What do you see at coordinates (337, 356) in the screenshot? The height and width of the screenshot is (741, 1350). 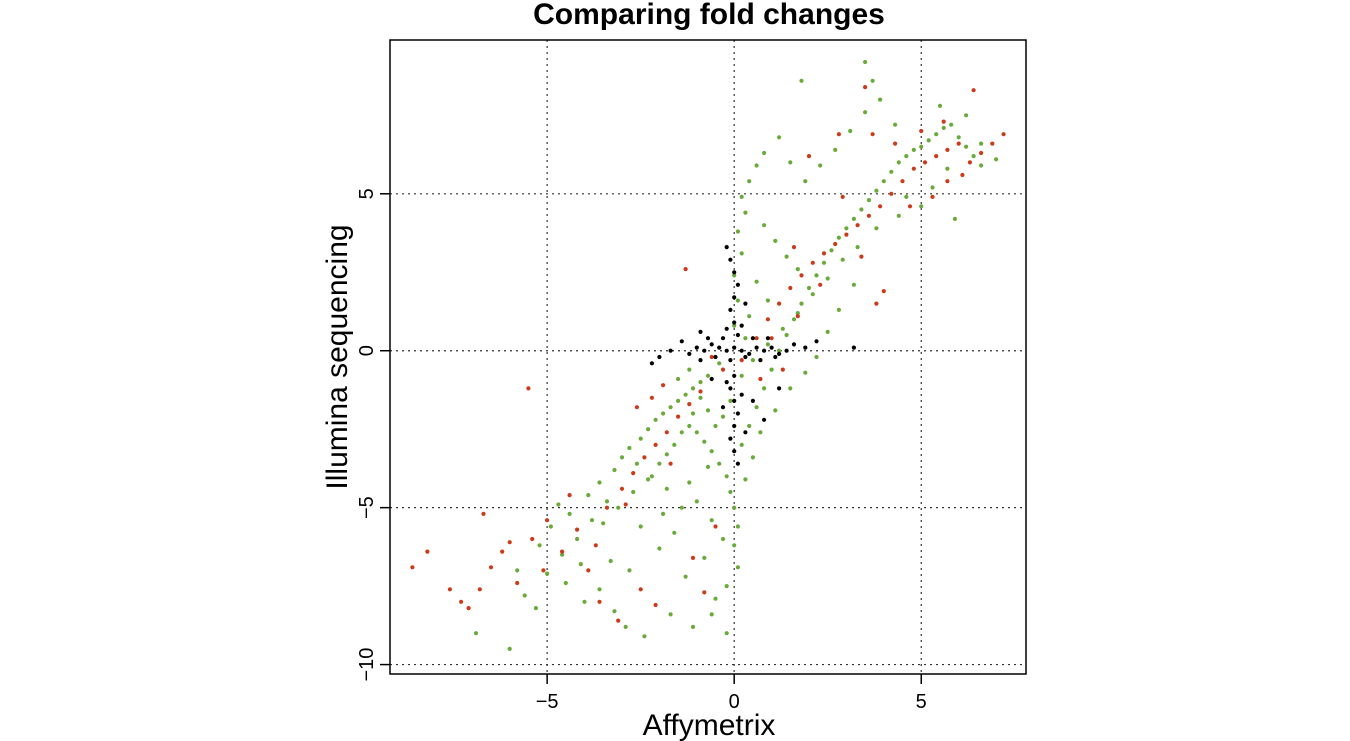 I see `y-axis-label: Illumina sequencing` at bounding box center [337, 356].